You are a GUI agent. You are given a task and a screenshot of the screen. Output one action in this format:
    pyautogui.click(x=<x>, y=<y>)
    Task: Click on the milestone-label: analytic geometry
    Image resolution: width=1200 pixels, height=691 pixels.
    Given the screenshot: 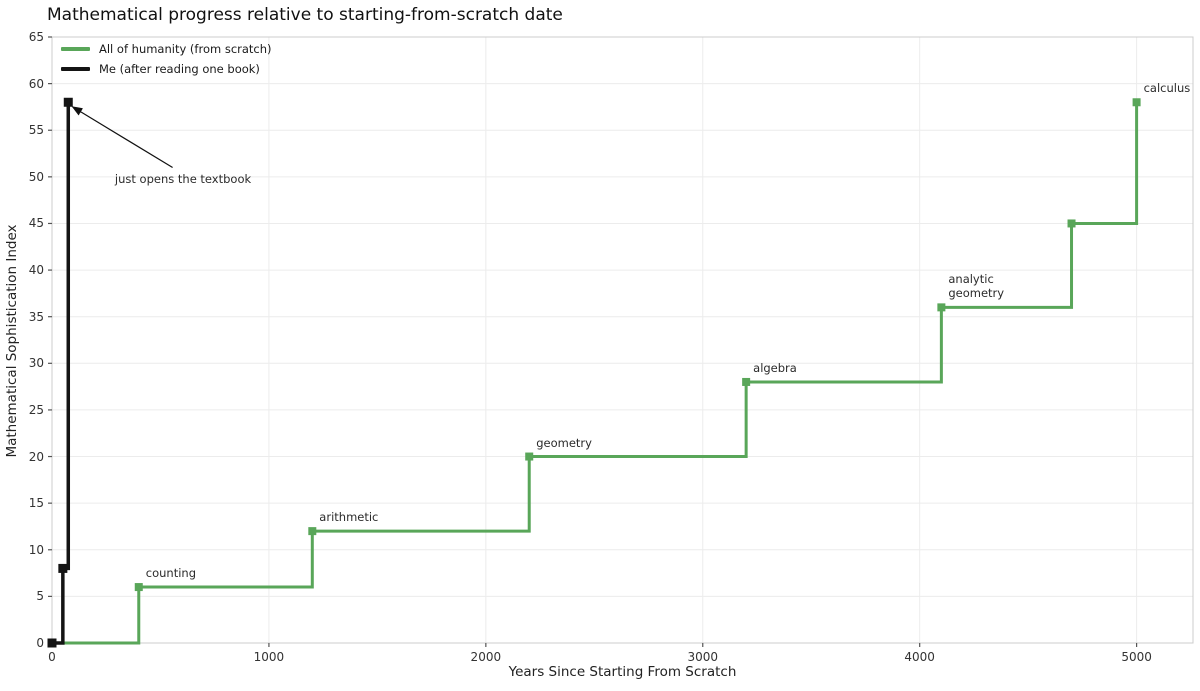 What is the action you would take?
    pyautogui.click(x=976, y=286)
    